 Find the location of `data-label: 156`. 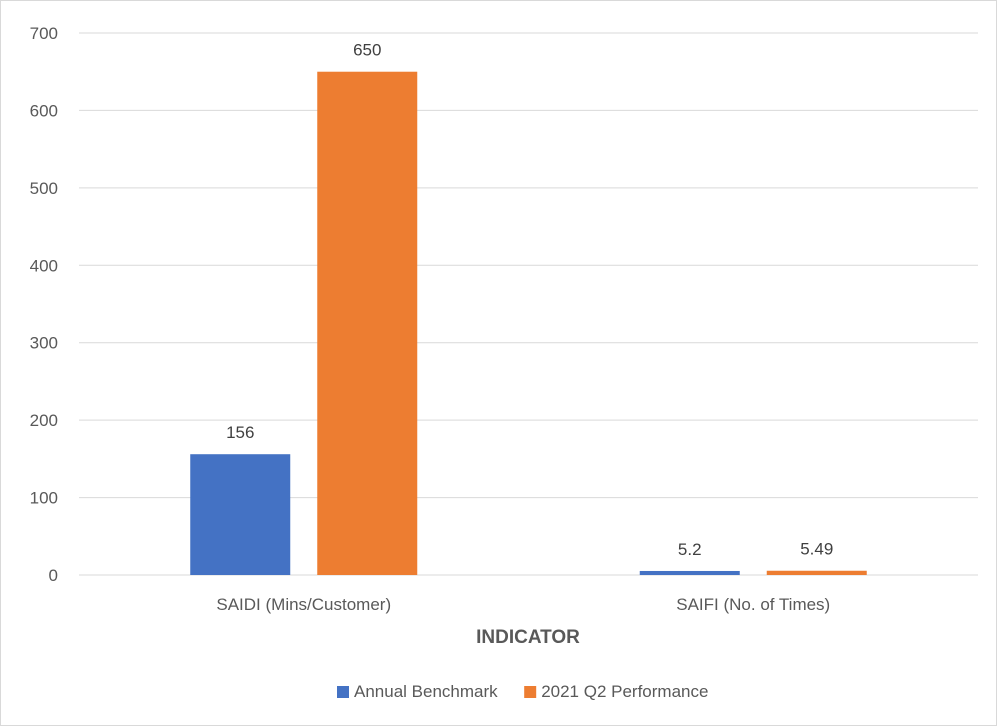

data-label: 156 is located at coordinates (240, 432).